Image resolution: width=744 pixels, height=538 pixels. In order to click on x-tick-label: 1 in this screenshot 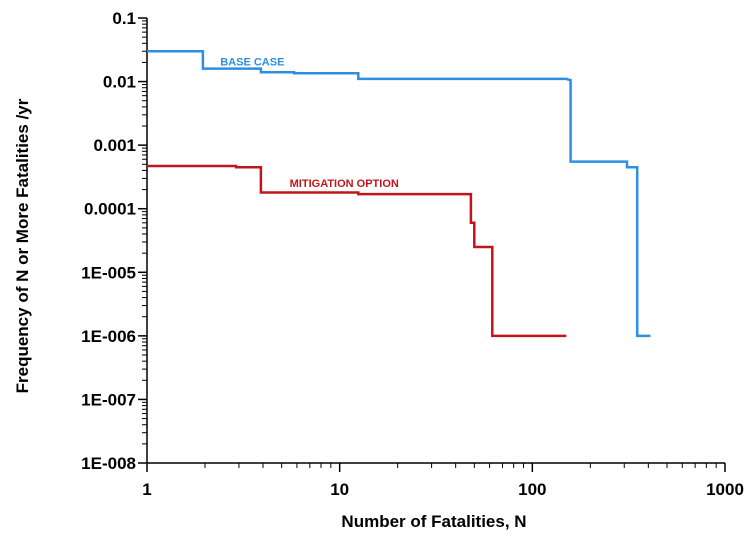, I will do `click(146, 489)`.